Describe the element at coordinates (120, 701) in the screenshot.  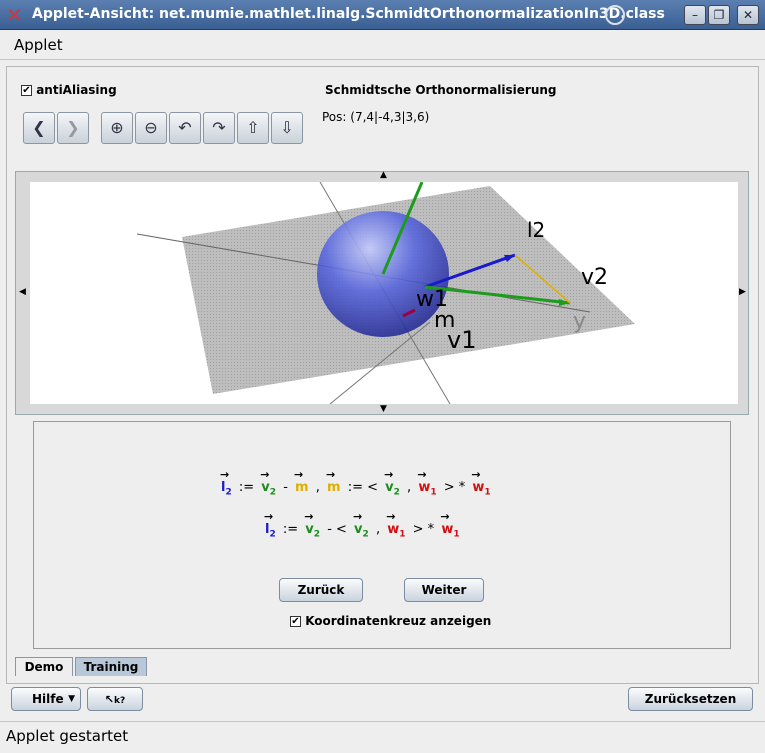
I see `context-help-label: k?` at that location.